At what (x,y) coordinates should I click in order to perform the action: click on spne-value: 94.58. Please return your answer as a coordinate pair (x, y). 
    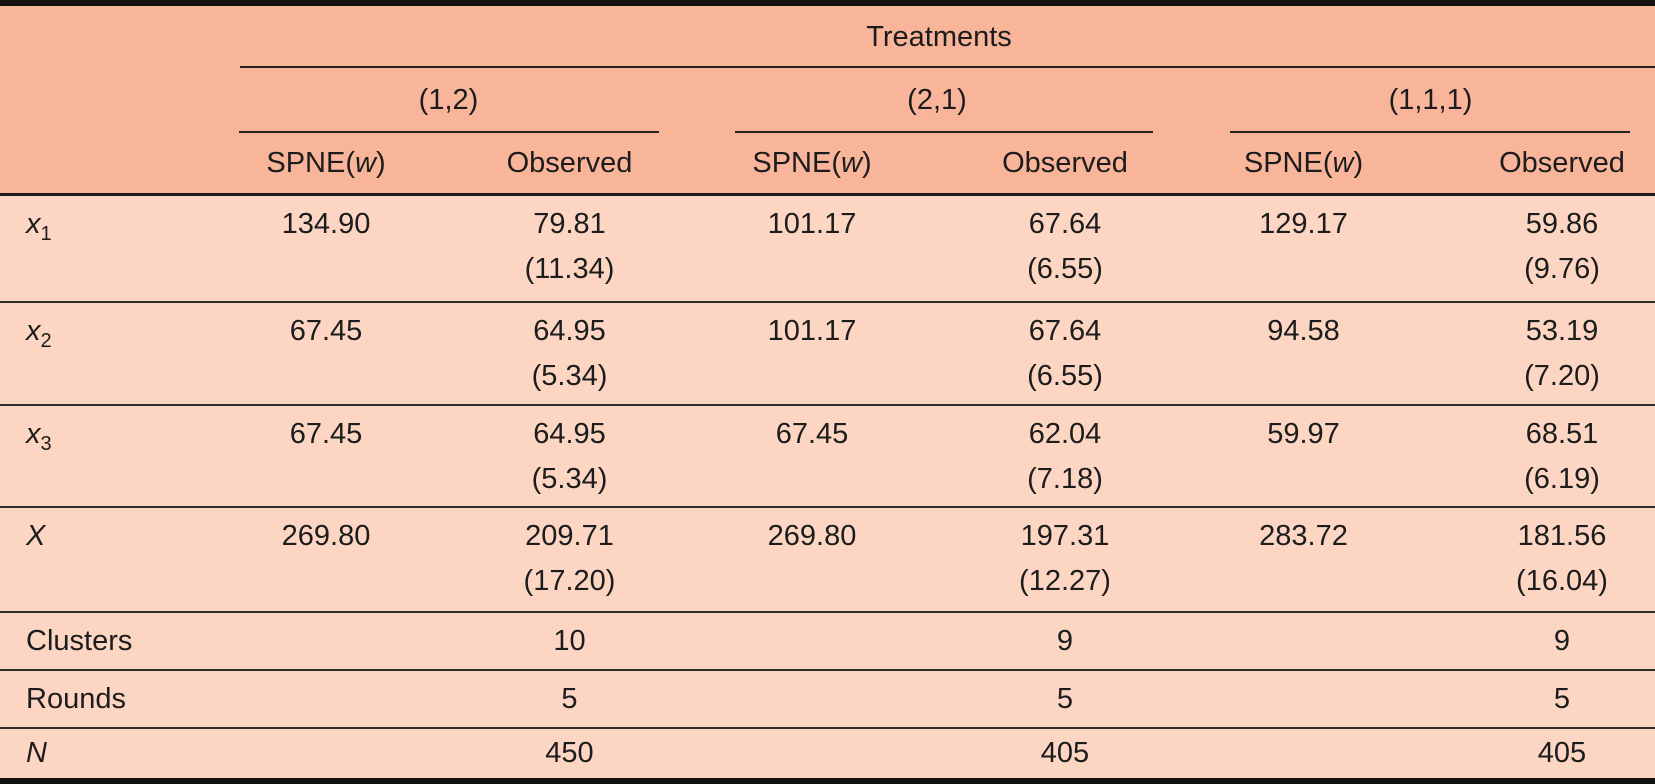
    Looking at the image, I should click on (1303, 331).